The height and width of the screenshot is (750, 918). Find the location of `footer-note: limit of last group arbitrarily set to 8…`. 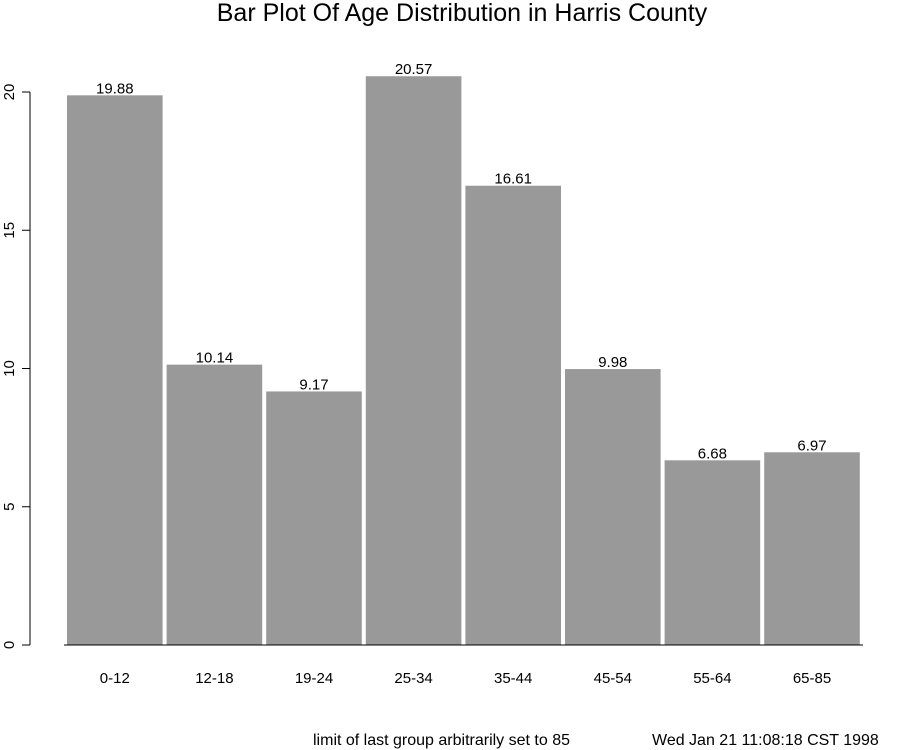

footer-note: limit of last group arbitrarily set to 8… is located at coordinates (441, 740).